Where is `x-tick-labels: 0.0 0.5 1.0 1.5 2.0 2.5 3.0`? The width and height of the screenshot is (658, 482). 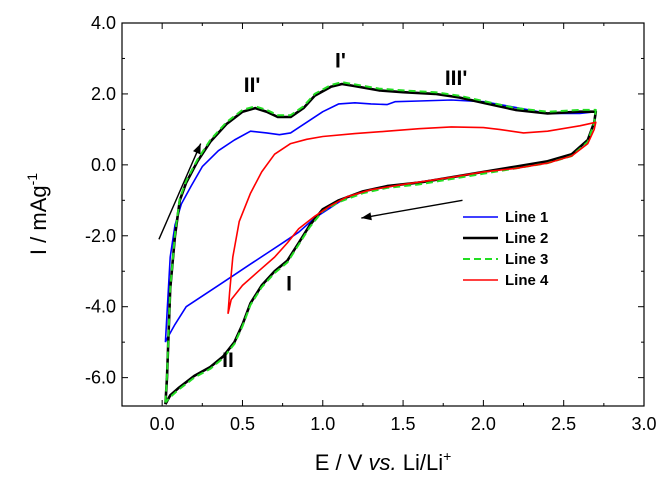
x-tick-labels: 0.0 0.5 1.0 1.5 2.0 2.5 3.0 is located at coordinates (403, 424).